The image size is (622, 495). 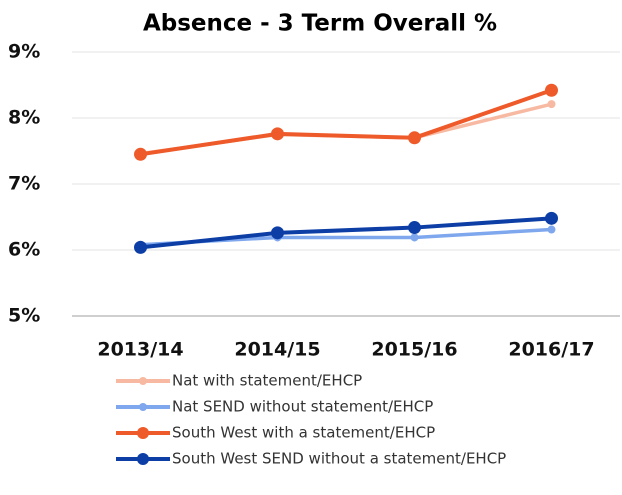 I want to click on legend-label: South West with a statement/EHCP, so click(x=303, y=433).